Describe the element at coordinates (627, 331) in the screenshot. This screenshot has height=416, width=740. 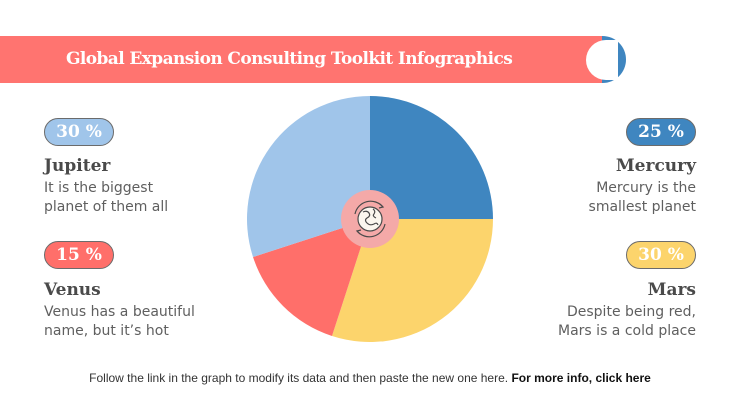
I see `mars-desc-line2: Mars is a cold place` at that location.